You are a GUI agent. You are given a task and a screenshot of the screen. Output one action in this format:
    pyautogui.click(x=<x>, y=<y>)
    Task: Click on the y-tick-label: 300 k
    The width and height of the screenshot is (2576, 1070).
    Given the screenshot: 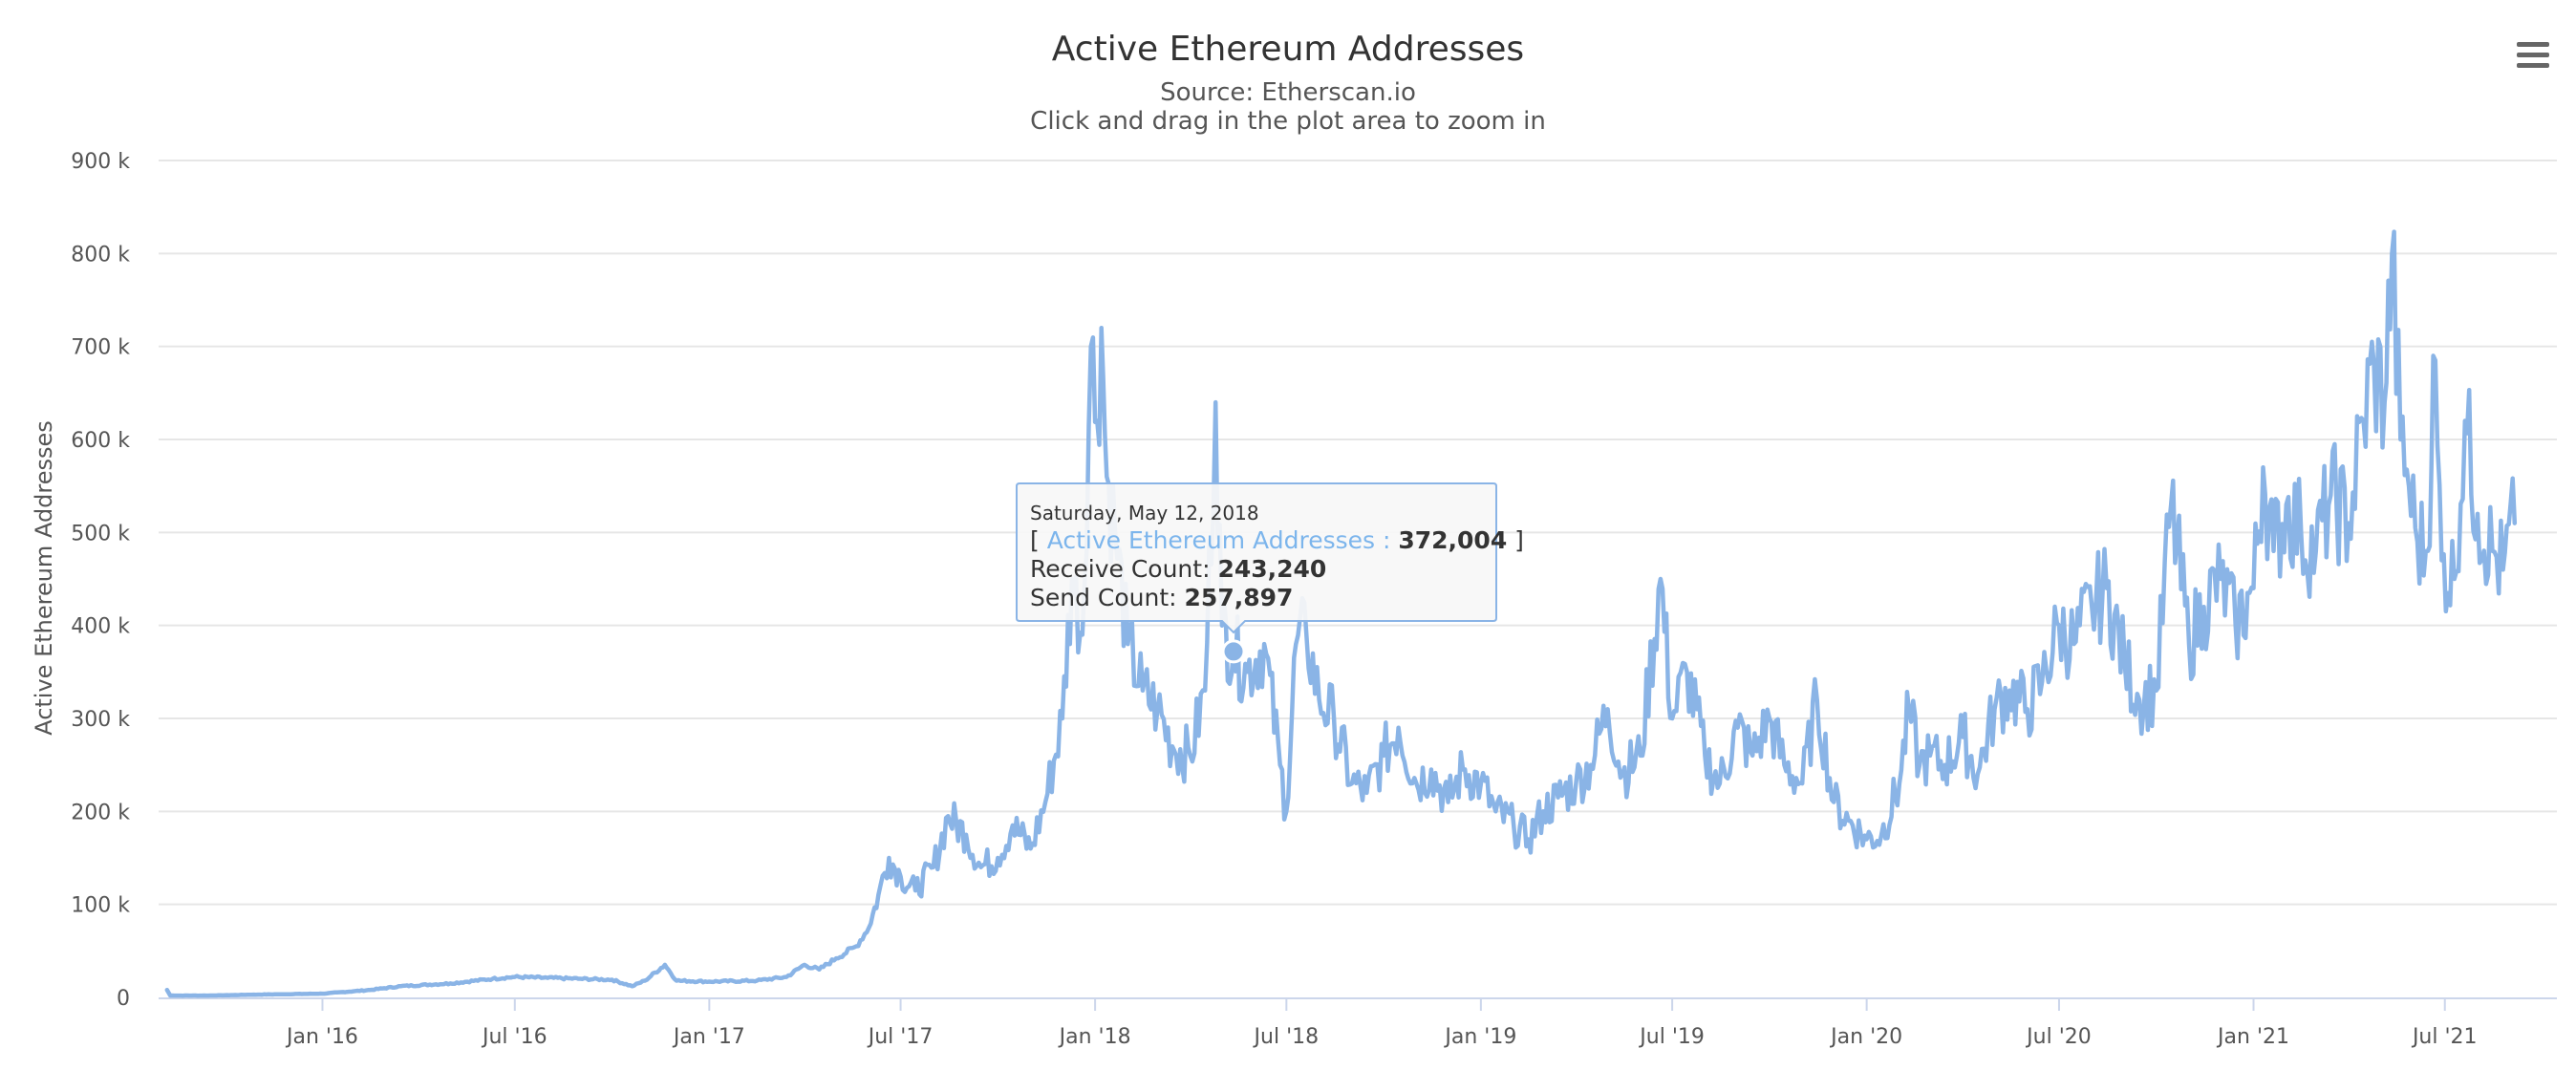 What is the action you would take?
    pyautogui.click(x=100, y=720)
    